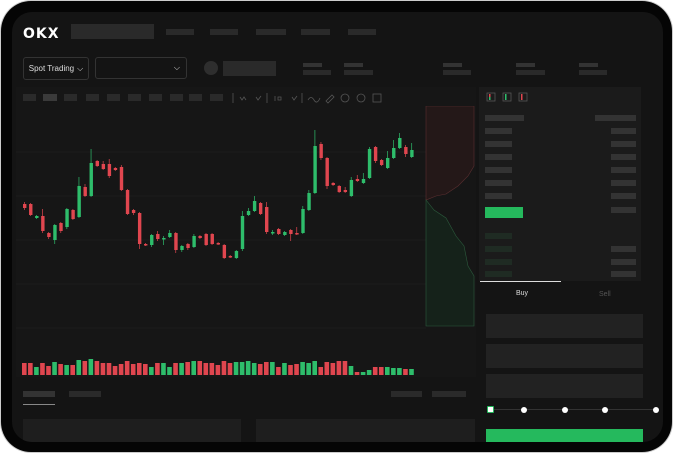  I want to click on chart-type-icon, so click(278, 98).